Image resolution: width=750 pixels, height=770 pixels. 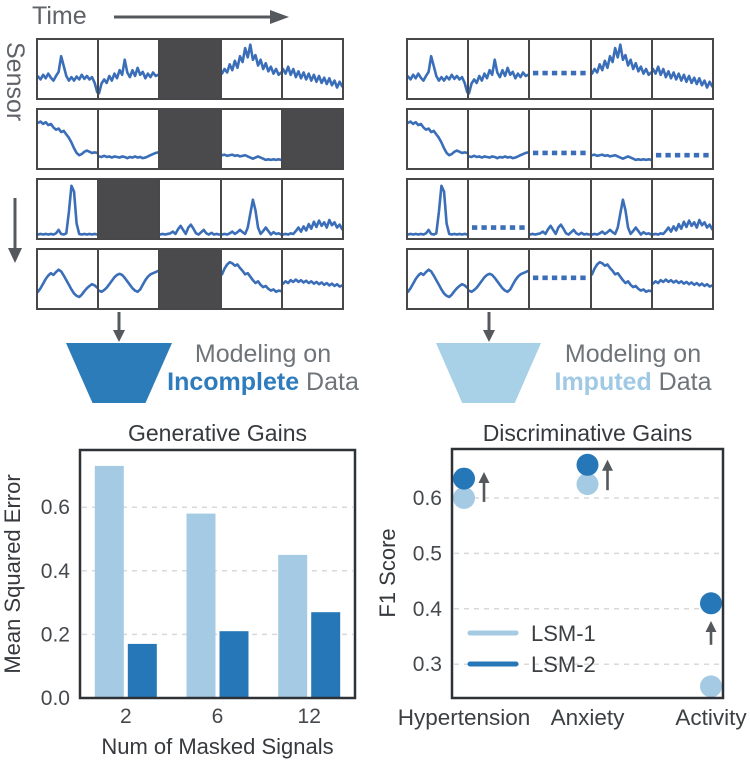 I want to click on caption-highlight: Incomplete, so click(x=233, y=382).